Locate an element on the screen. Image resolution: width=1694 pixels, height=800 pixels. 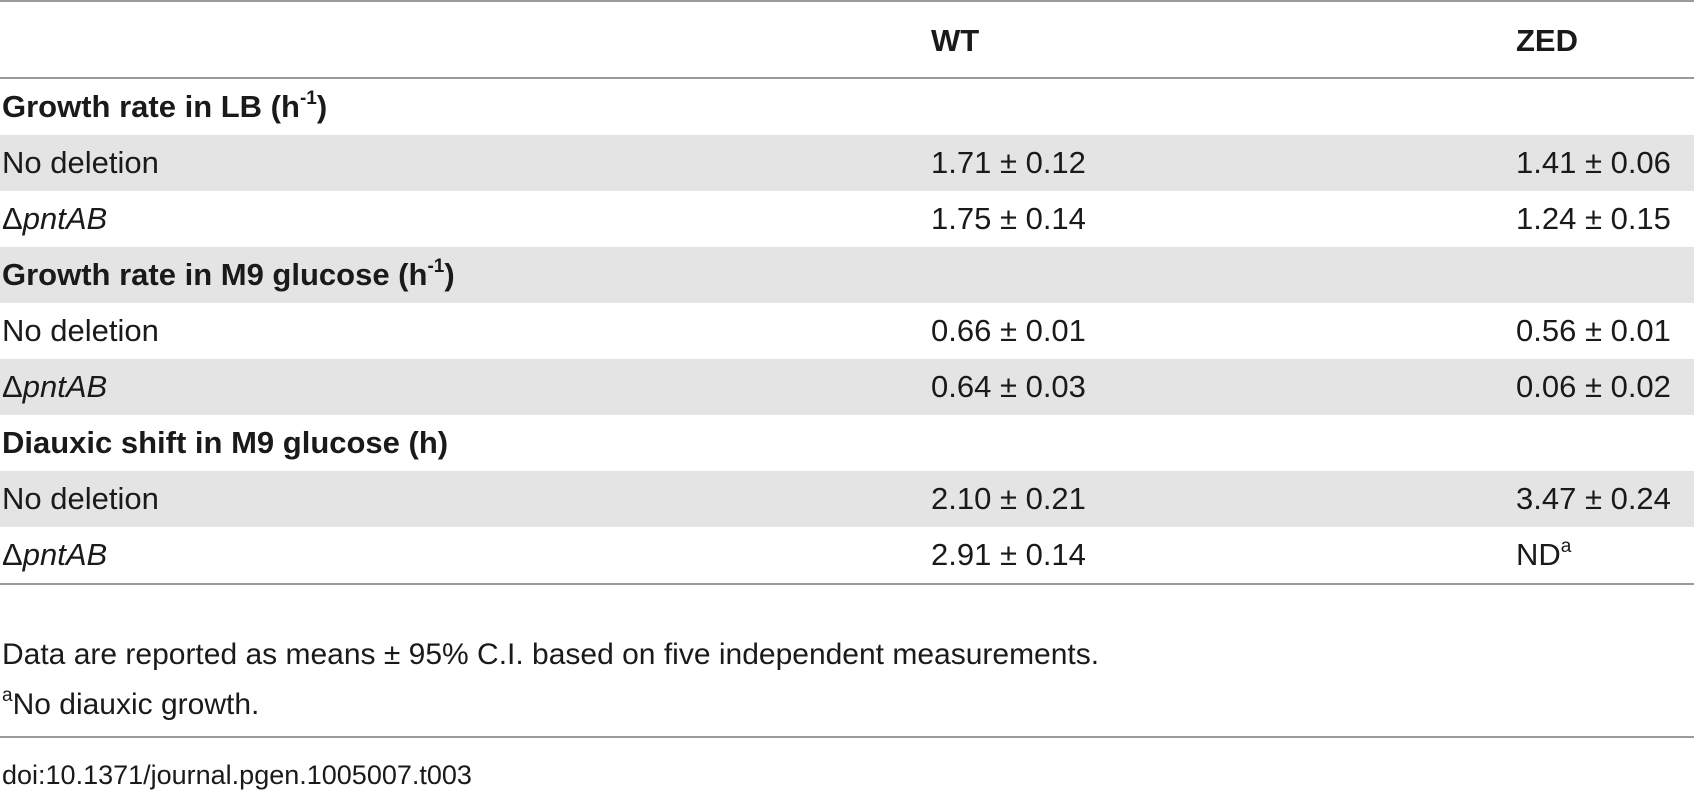
table-row: No deletion 0.66 ± 0.01 0.56 ± 0.01 is located at coordinates (847, 331).